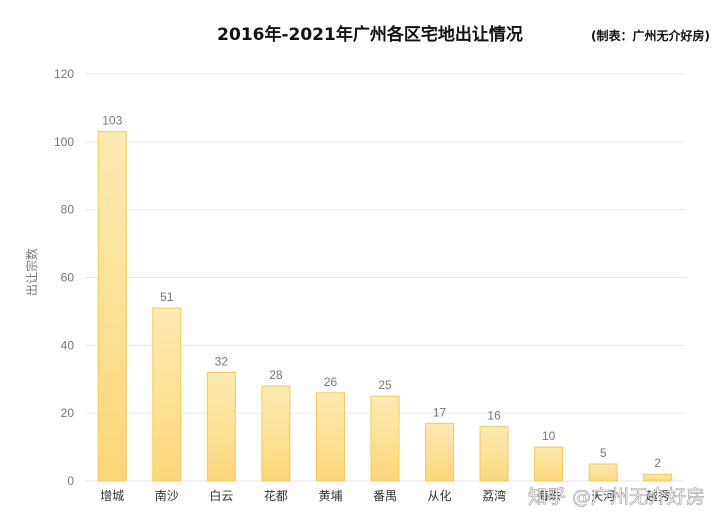 The image size is (720, 527). Describe the element at coordinates (657, 463) in the screenshot. I see `value-label: 2` at that location.